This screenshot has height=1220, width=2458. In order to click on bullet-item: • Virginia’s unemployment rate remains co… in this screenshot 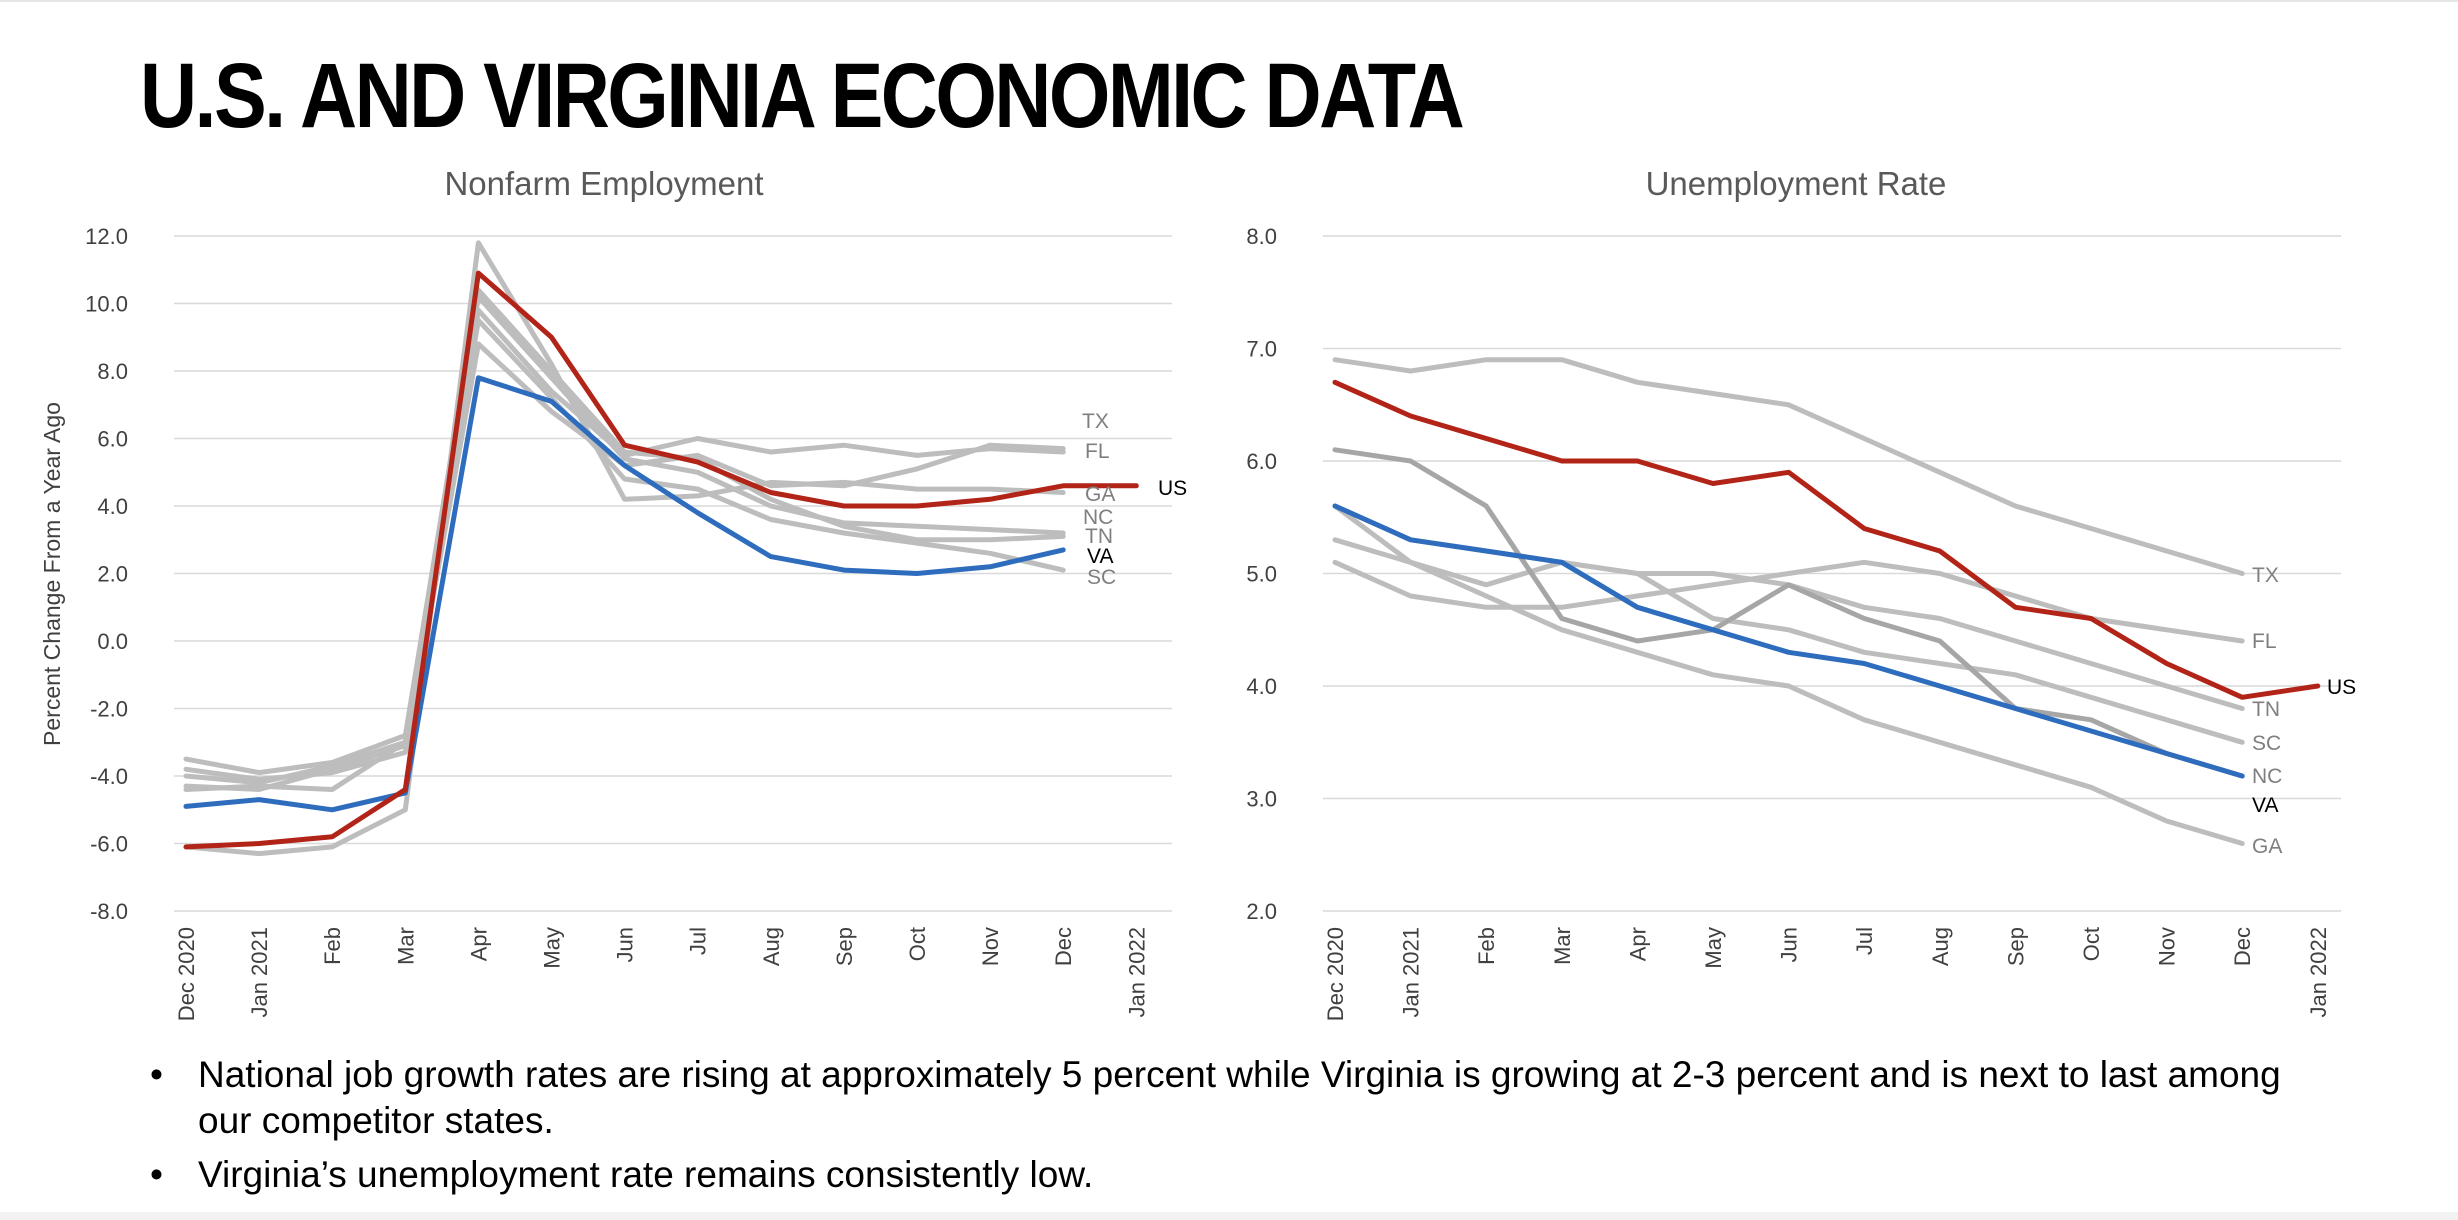, I will do `click(1240, 1175)`.